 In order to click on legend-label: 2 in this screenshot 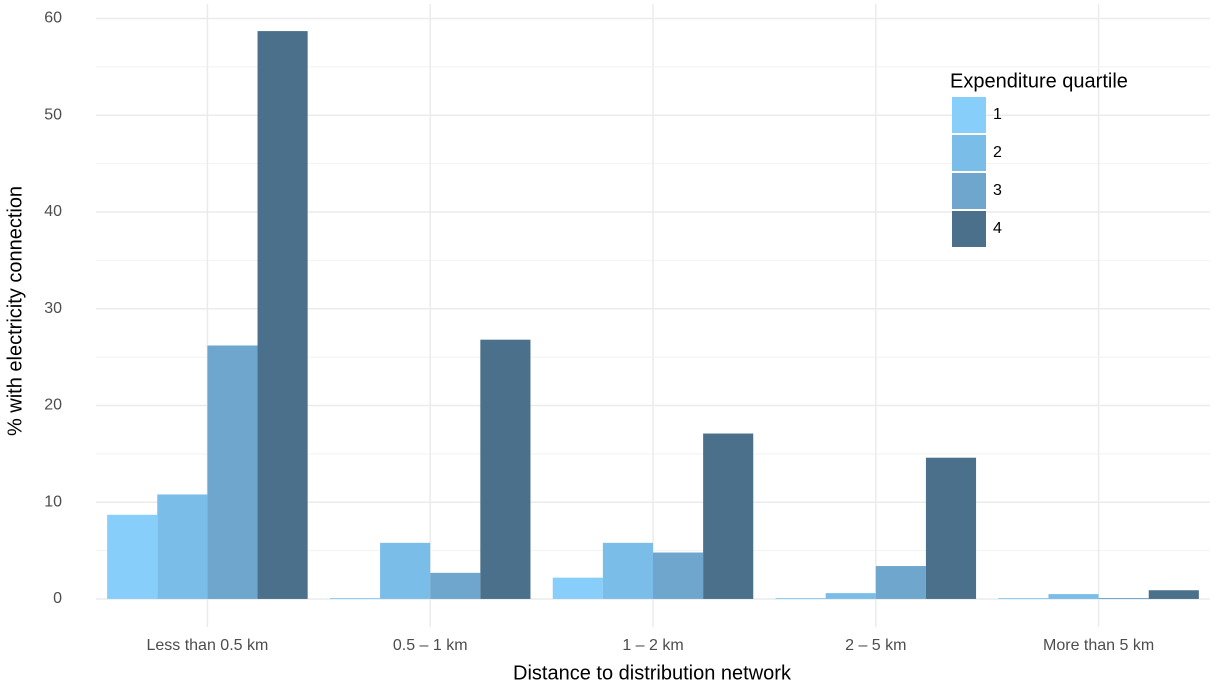, I will do `click(997, 152)`.